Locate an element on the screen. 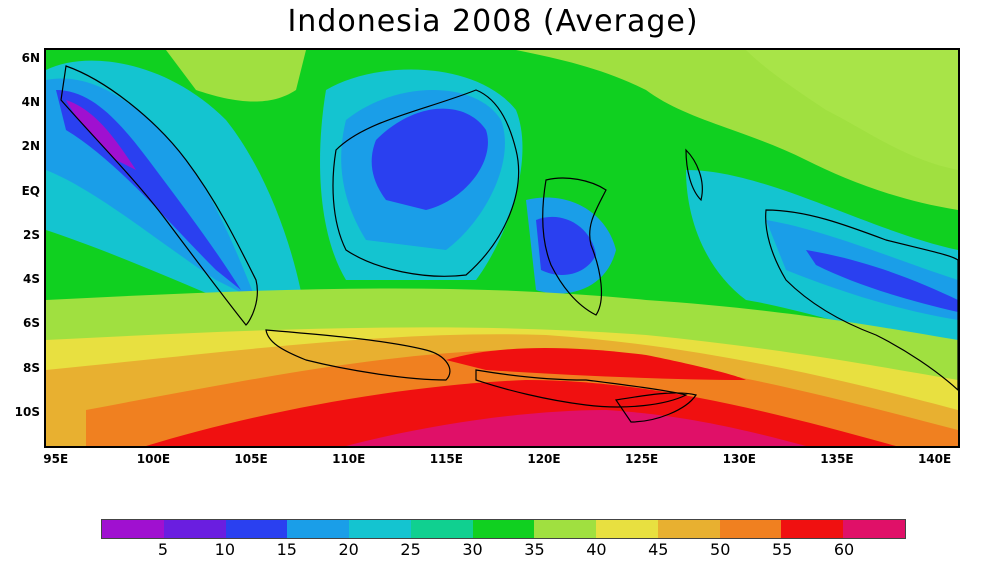 The height and width of the screenshot is (583, 986). lon-tick-label: 105E is located at coordinates (251, 459).